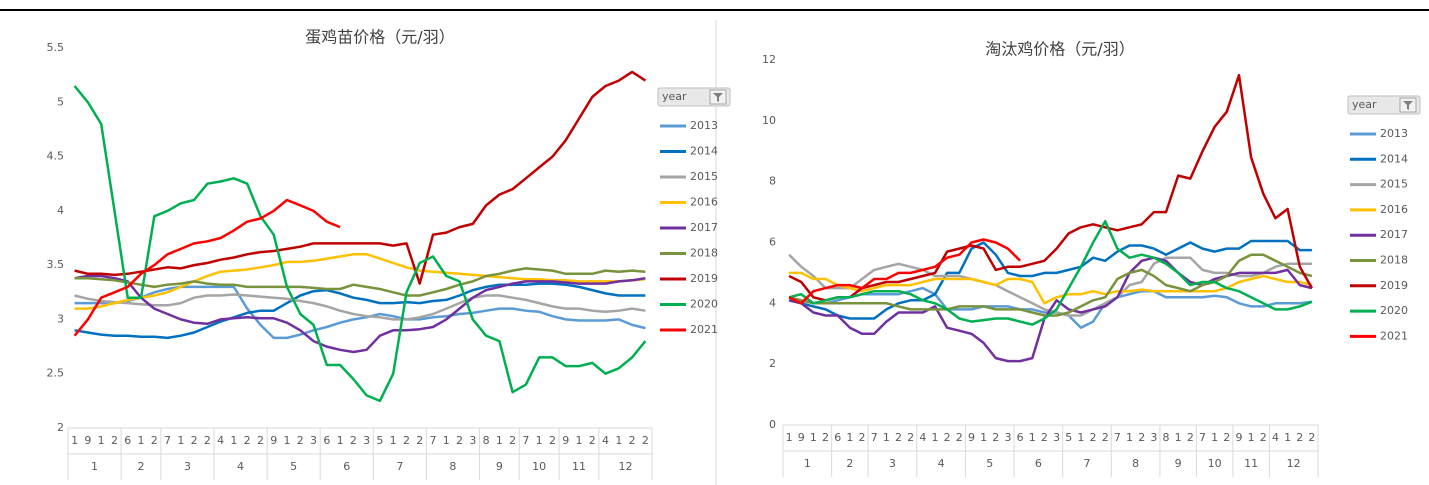  What do you see at coordinates (892, 463) in the screenshot?
I see `x-group-label: 3` at bounding box center [892, 463].